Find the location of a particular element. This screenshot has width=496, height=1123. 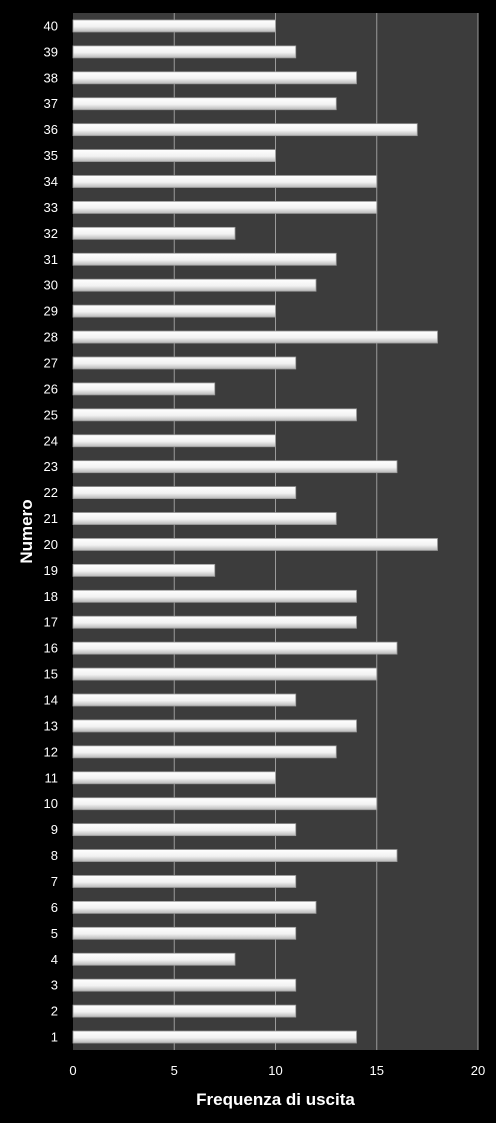

y-tick-label: 38 is located at coordinates (51, 77).